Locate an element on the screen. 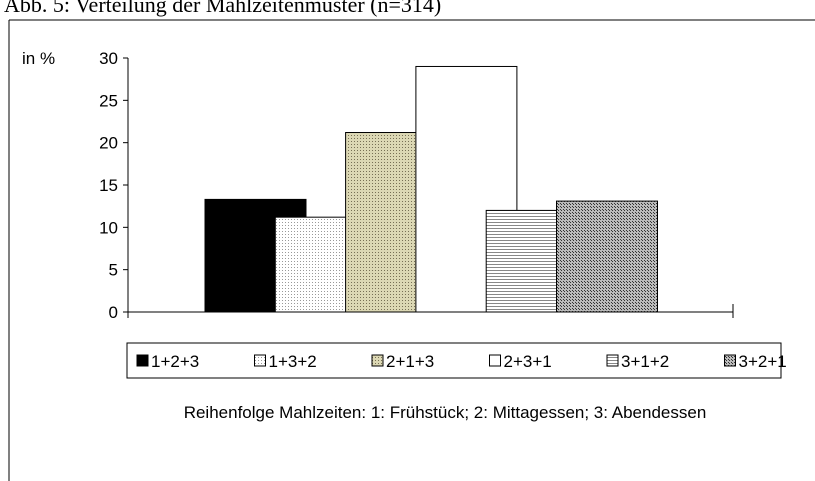  y-tick-label: 20 is located at coordinates (108, 143).